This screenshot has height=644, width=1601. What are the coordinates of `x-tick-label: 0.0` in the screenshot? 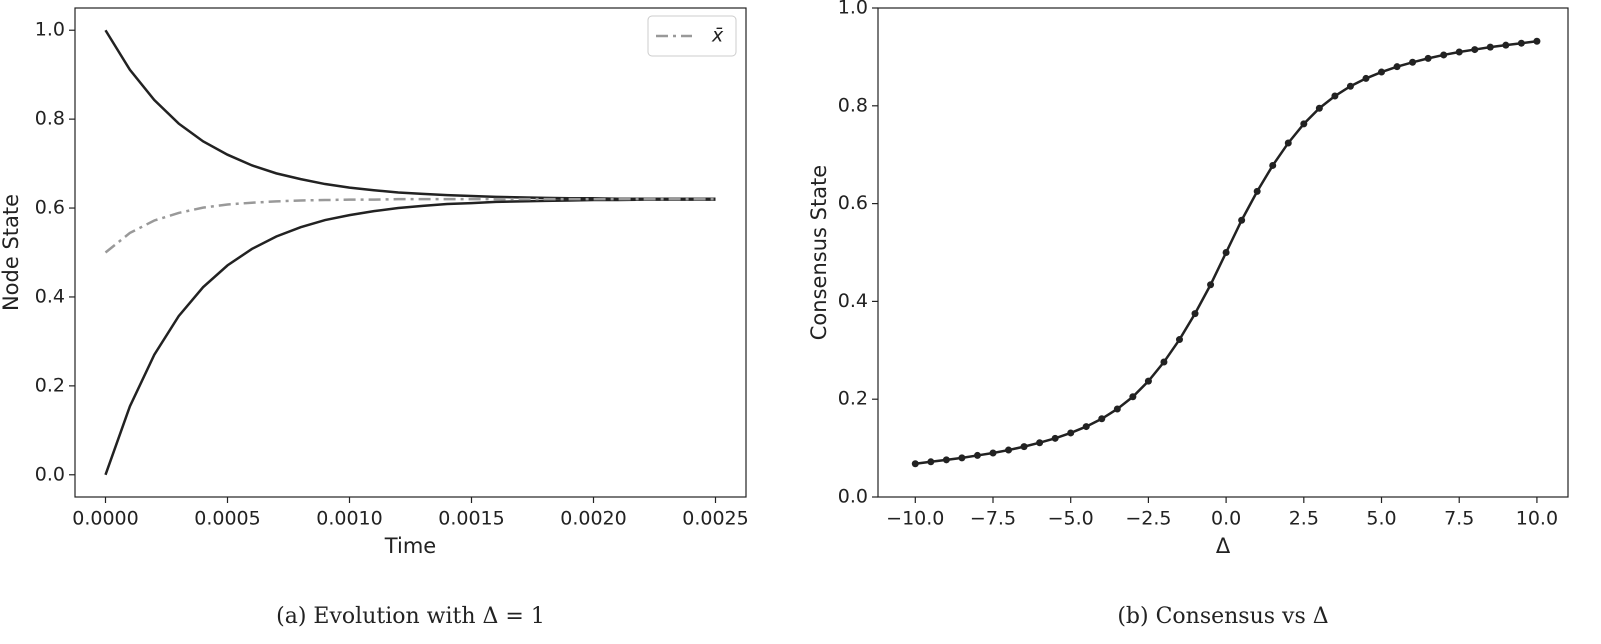 It's located at (1226, 519).